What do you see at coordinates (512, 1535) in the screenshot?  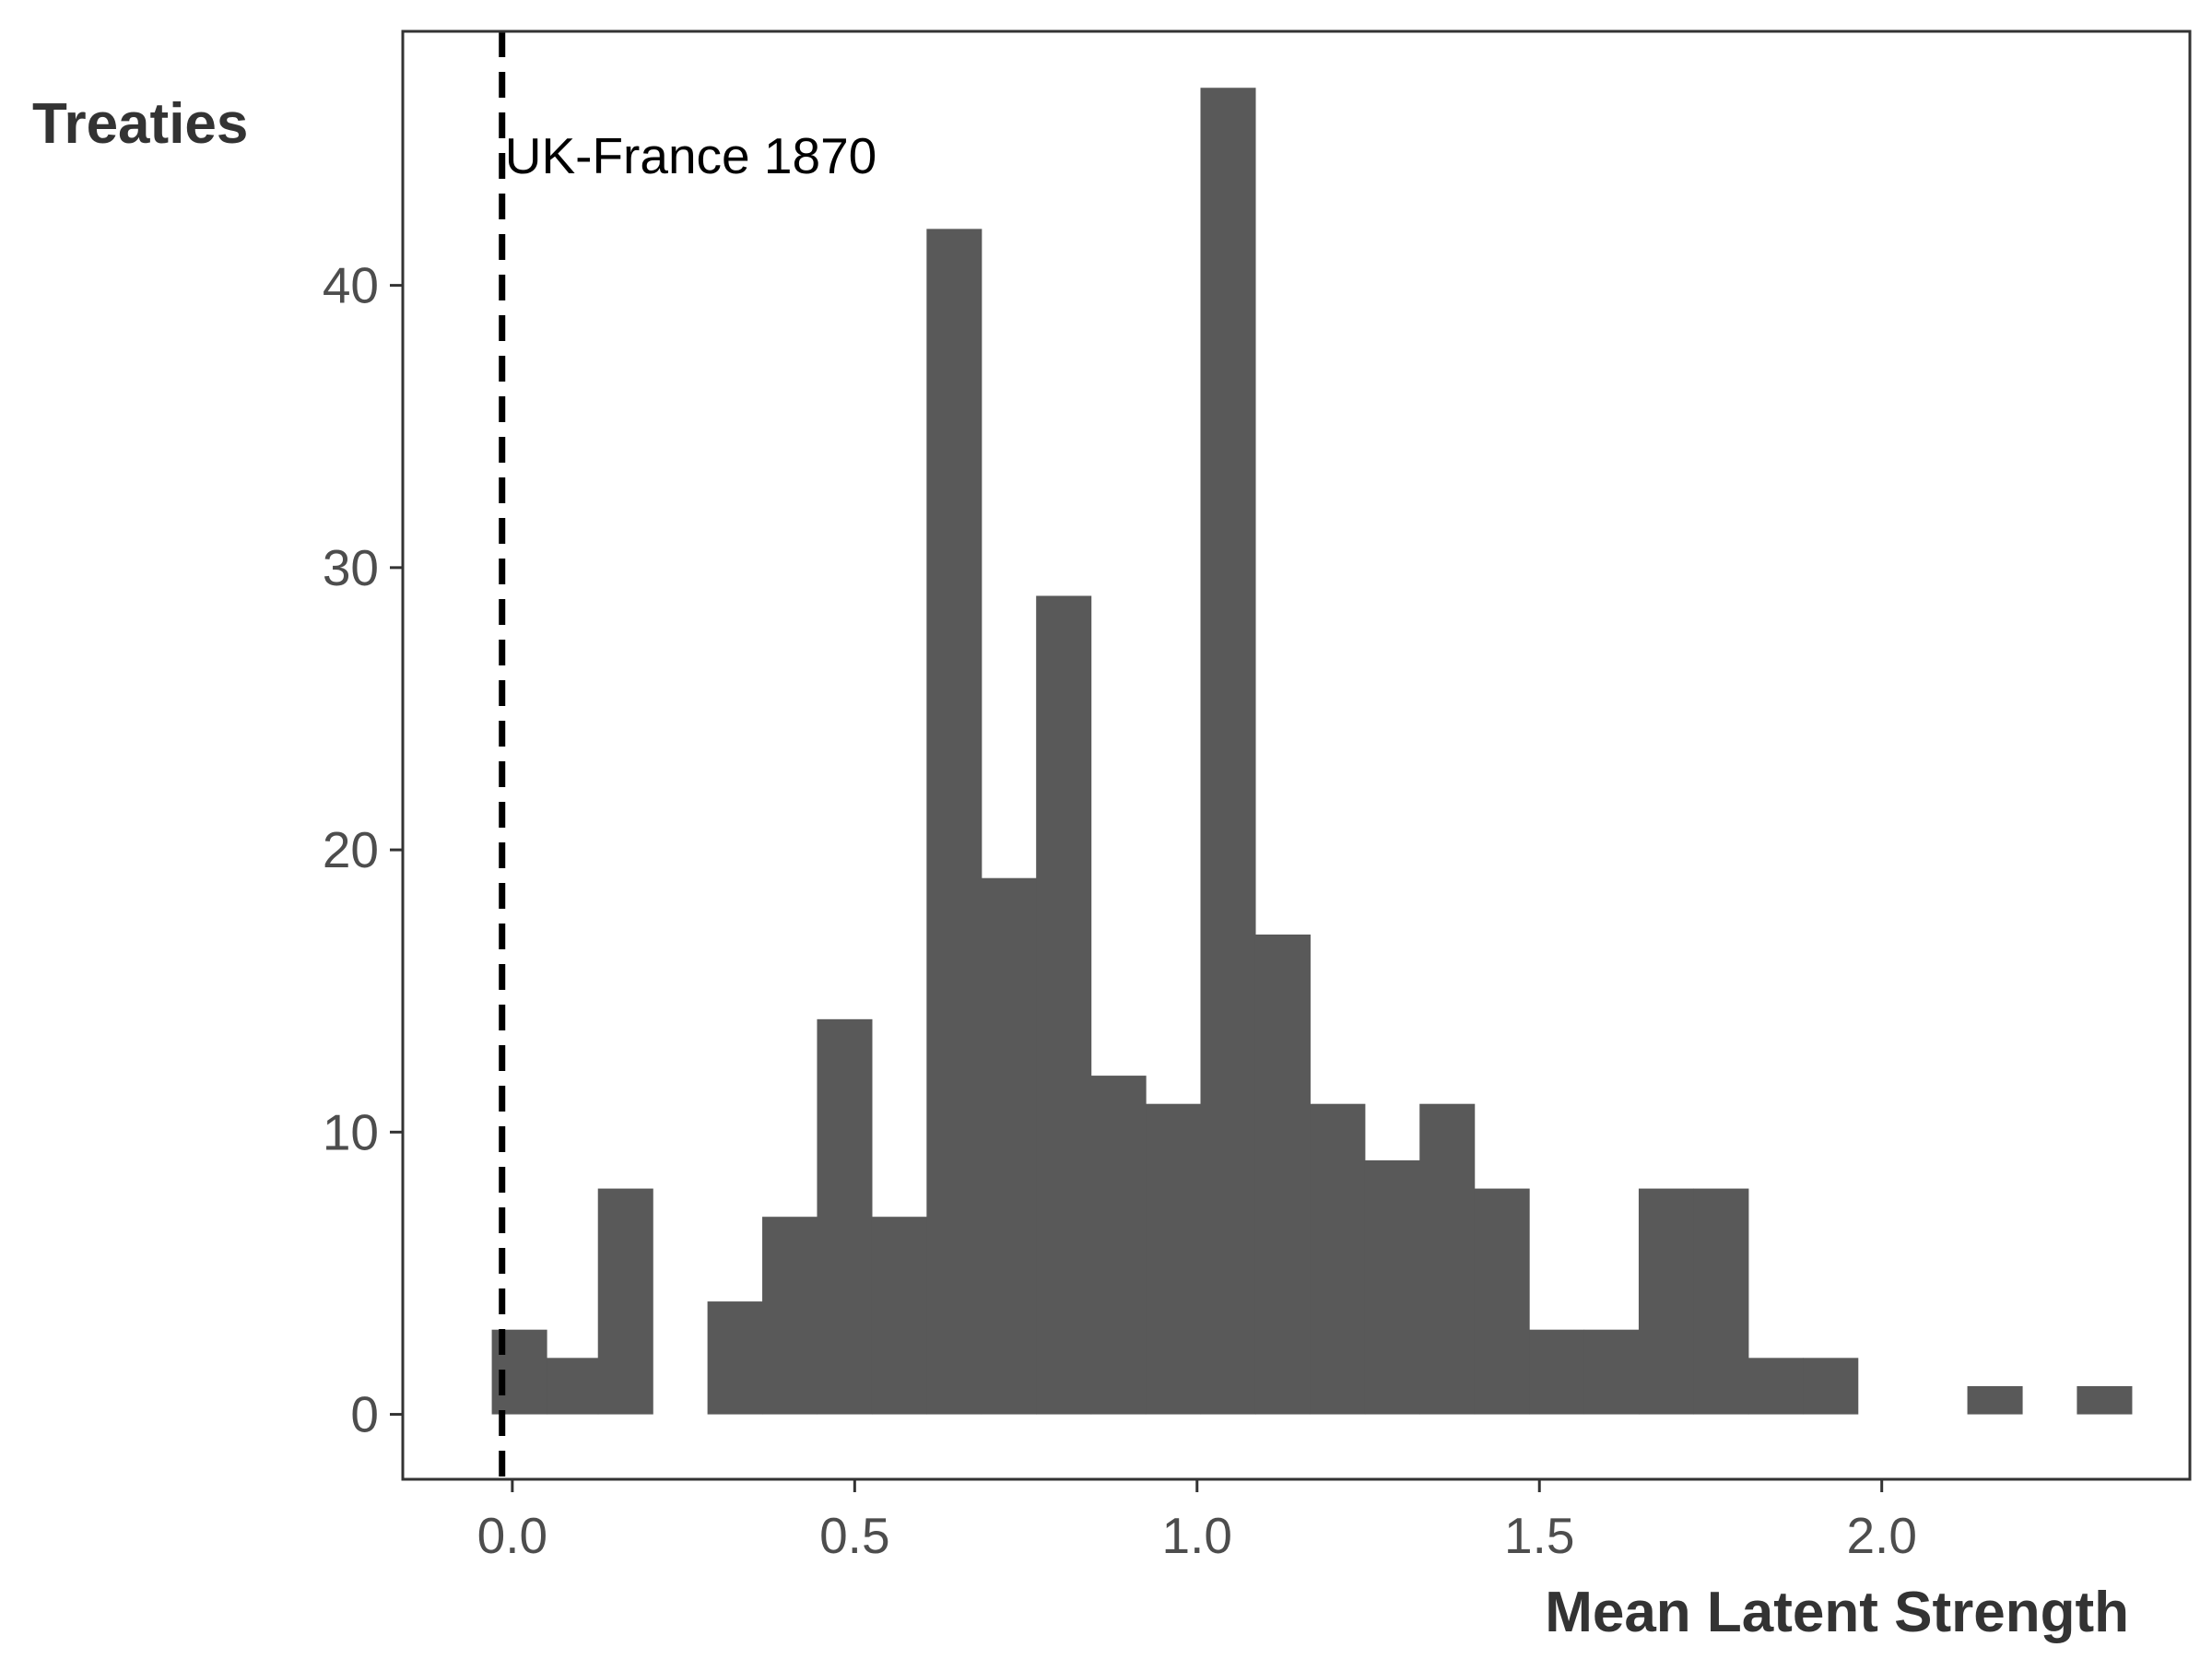 I see `x-tick-label: 0.0` at bounding box center [512, 1535].